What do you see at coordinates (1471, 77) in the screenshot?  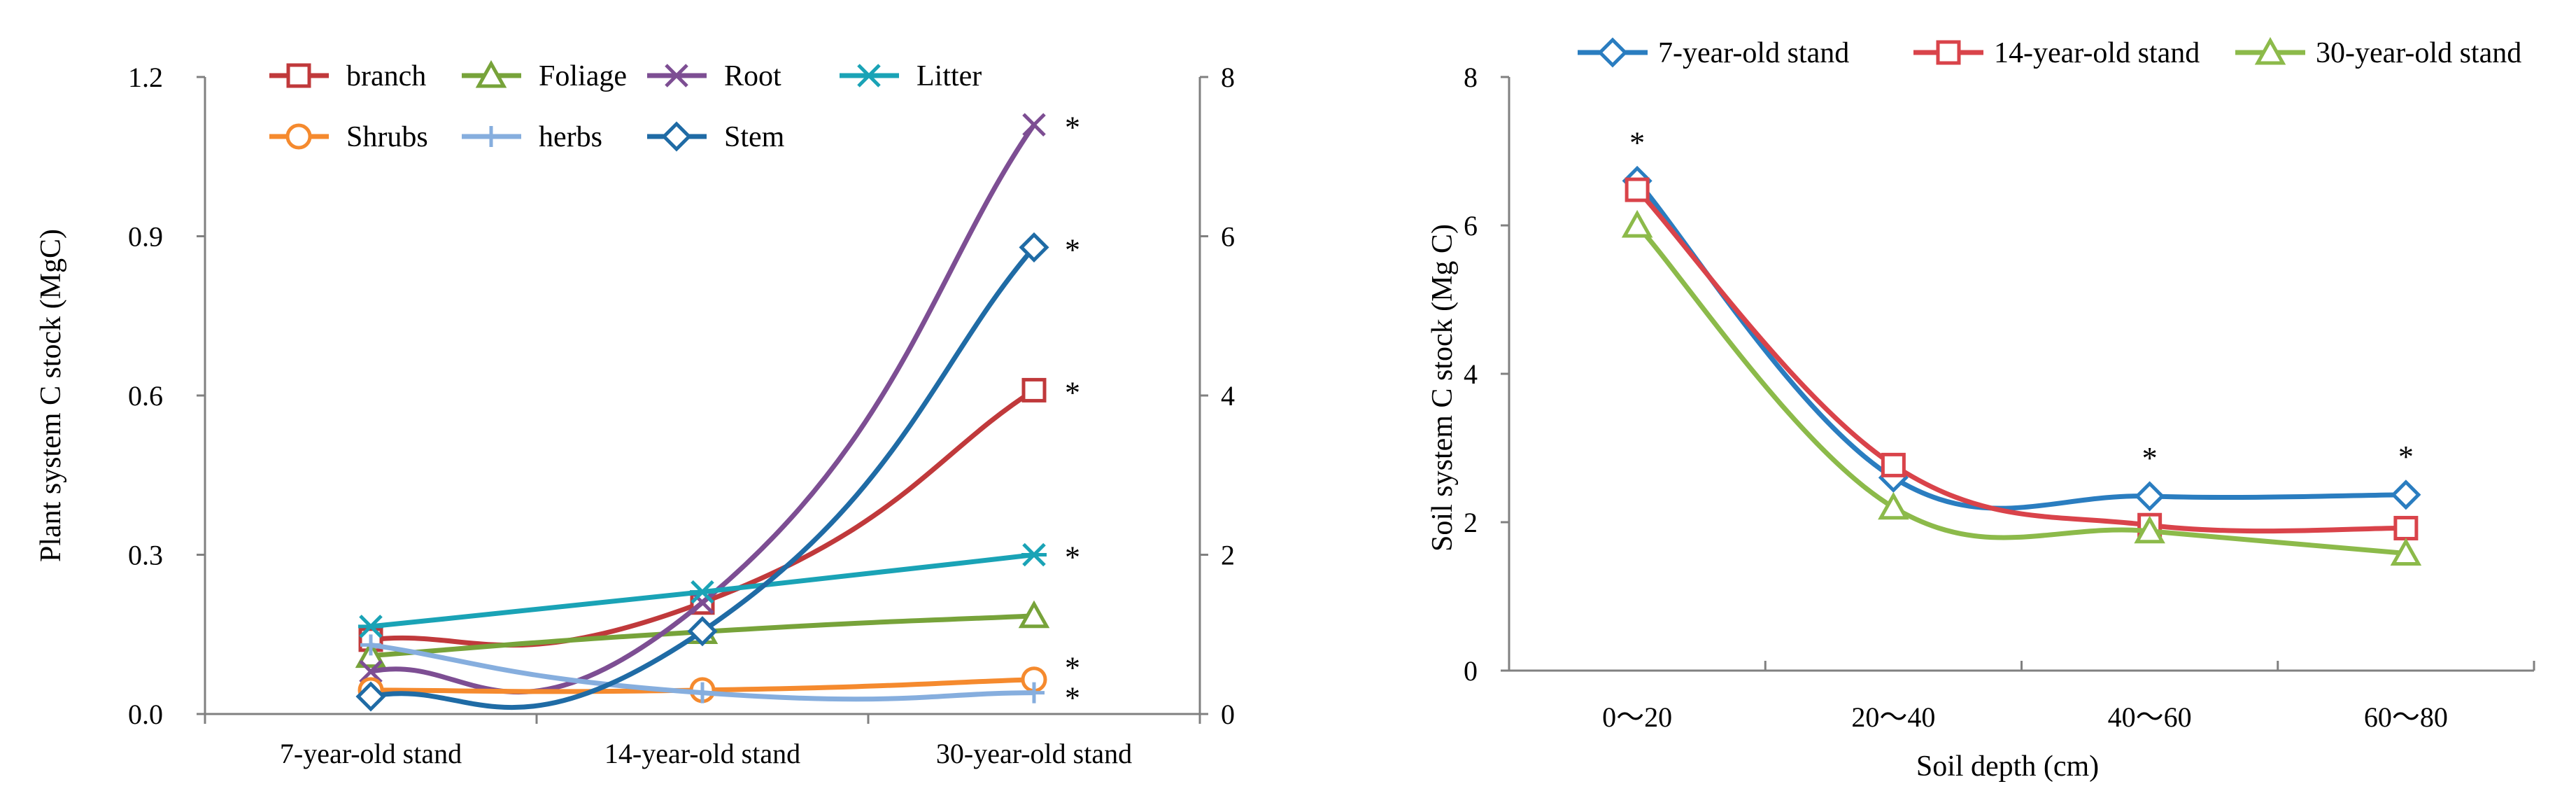 I see `y-tick-label: 8` at bounding box center [1471, 77].